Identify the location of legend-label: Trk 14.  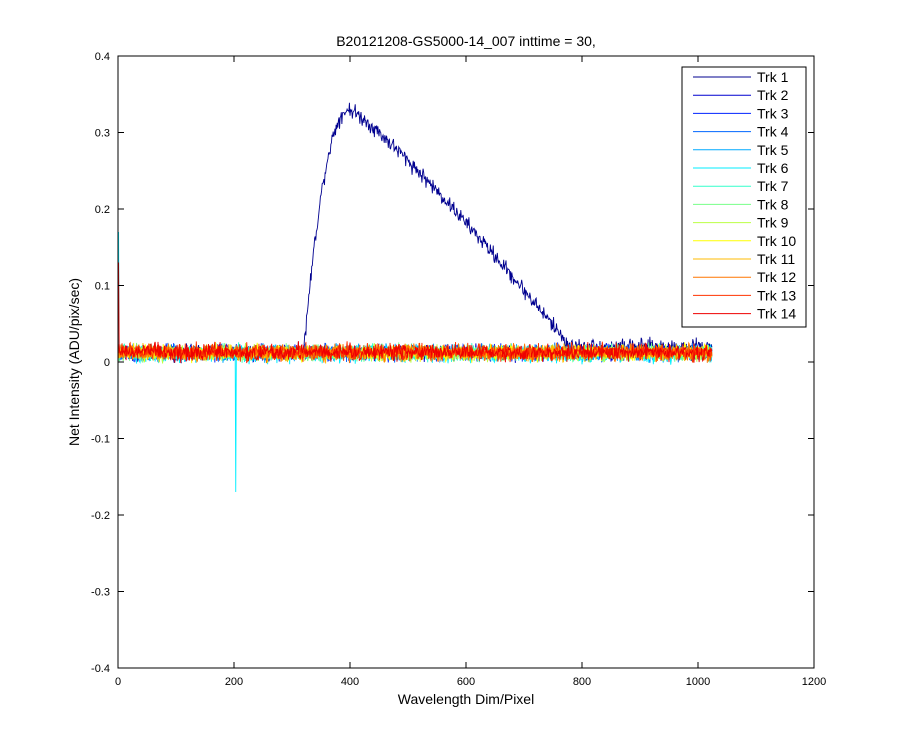
(776, 314).